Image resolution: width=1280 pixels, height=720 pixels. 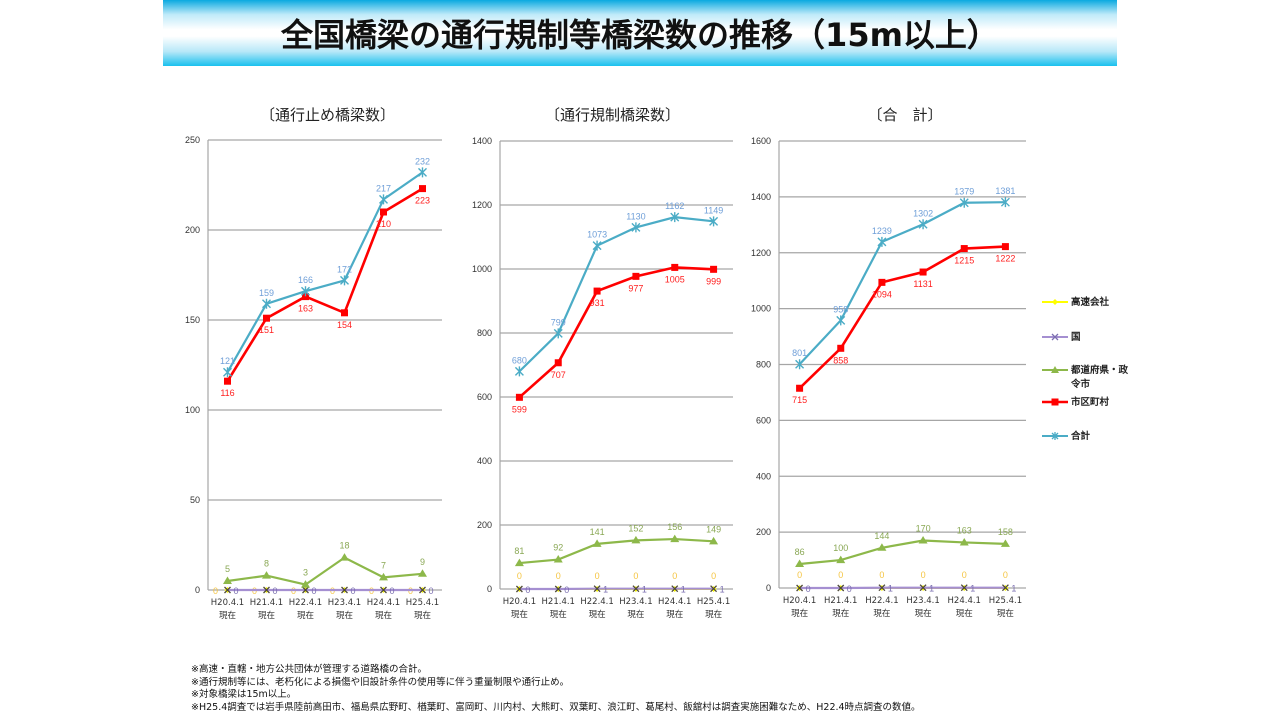 I want to click on y-tick-label: 250, so click(x=192, y=140).